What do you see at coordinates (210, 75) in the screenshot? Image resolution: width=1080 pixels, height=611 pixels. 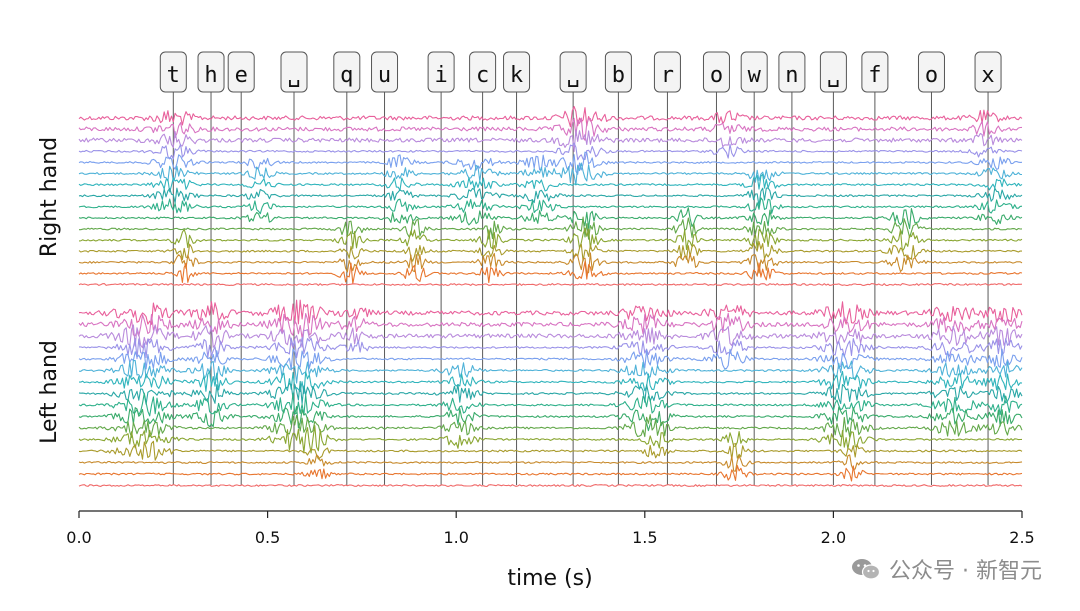 I see `key-label-text: h` at bounding box center [210, 75].